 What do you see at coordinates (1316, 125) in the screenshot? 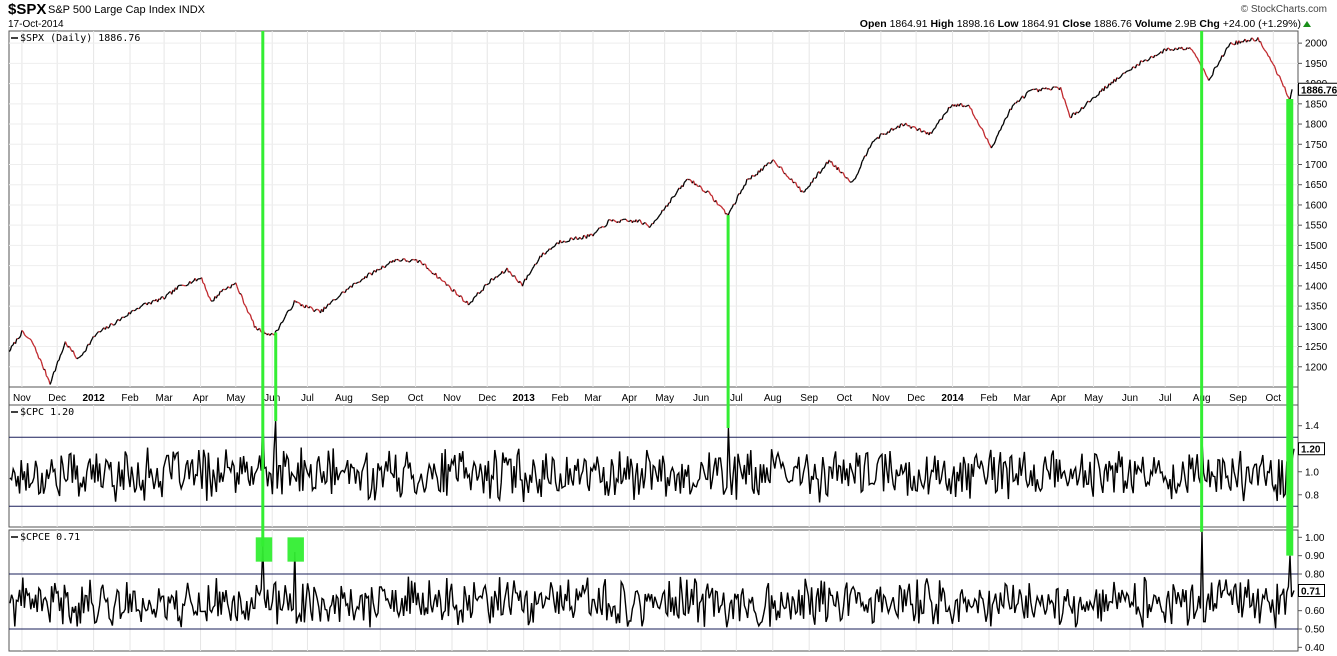
I see `spx-tick-label: 1800` at bounding box center [1316, 125].